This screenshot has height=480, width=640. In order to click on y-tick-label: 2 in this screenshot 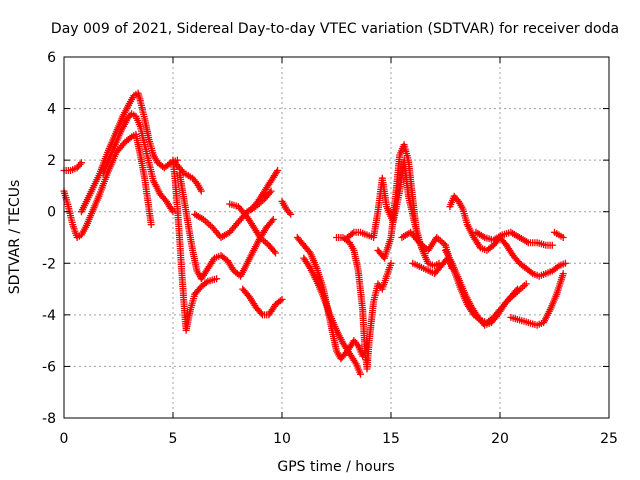, I will do `click(51, 161)`.